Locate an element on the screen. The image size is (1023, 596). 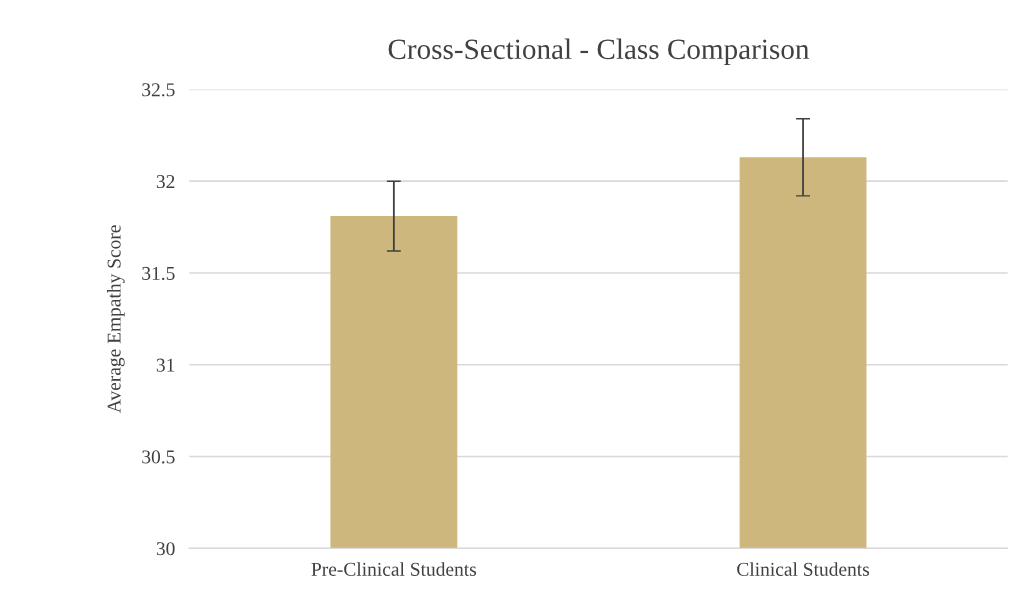
x-tick-label: Clinical Students is located at coordinates (803, 569).